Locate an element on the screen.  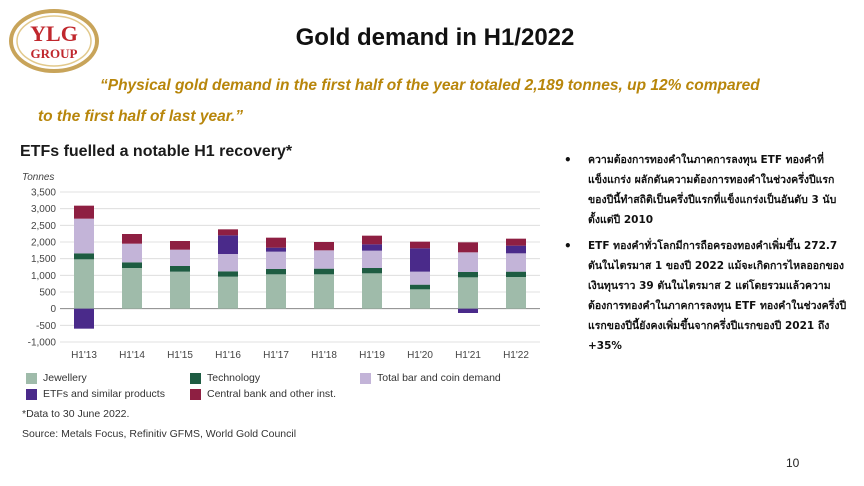
legend-item-technology: Technology is located at coordinates (225, 378).